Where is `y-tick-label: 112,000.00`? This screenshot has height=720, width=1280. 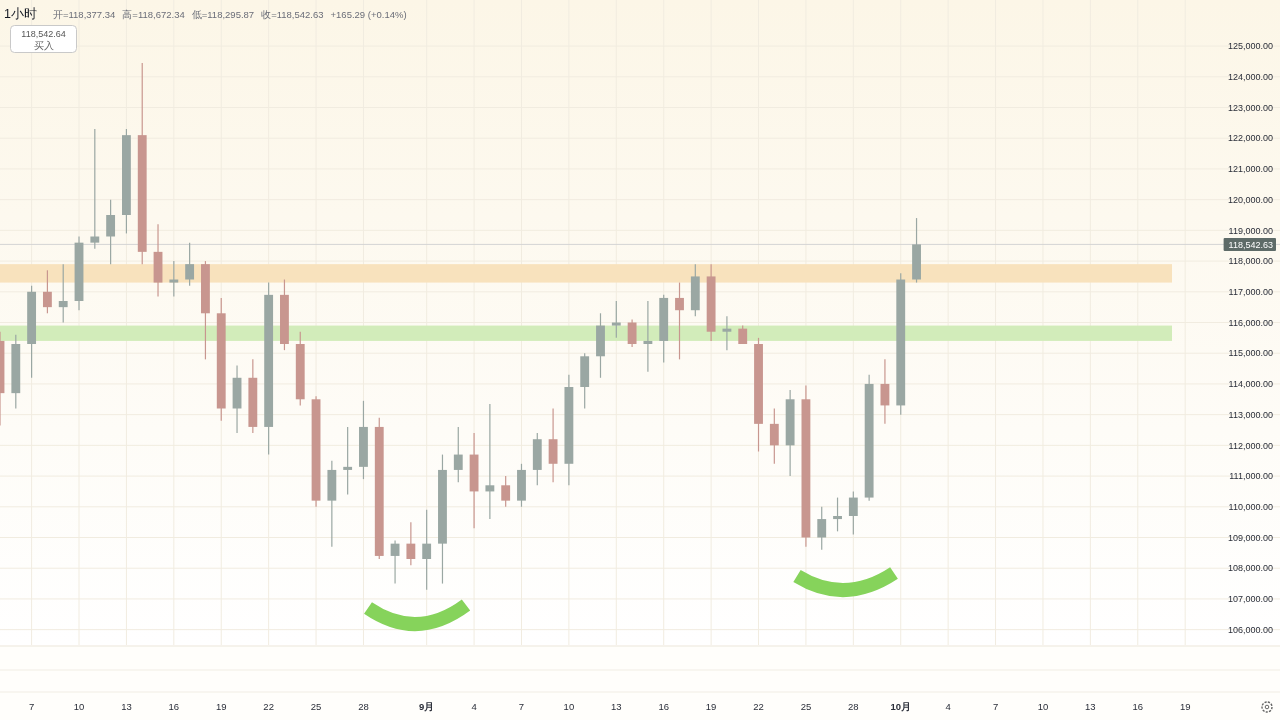
y-tick-label: 112,000.00 is located at coordinates (1250, 445).